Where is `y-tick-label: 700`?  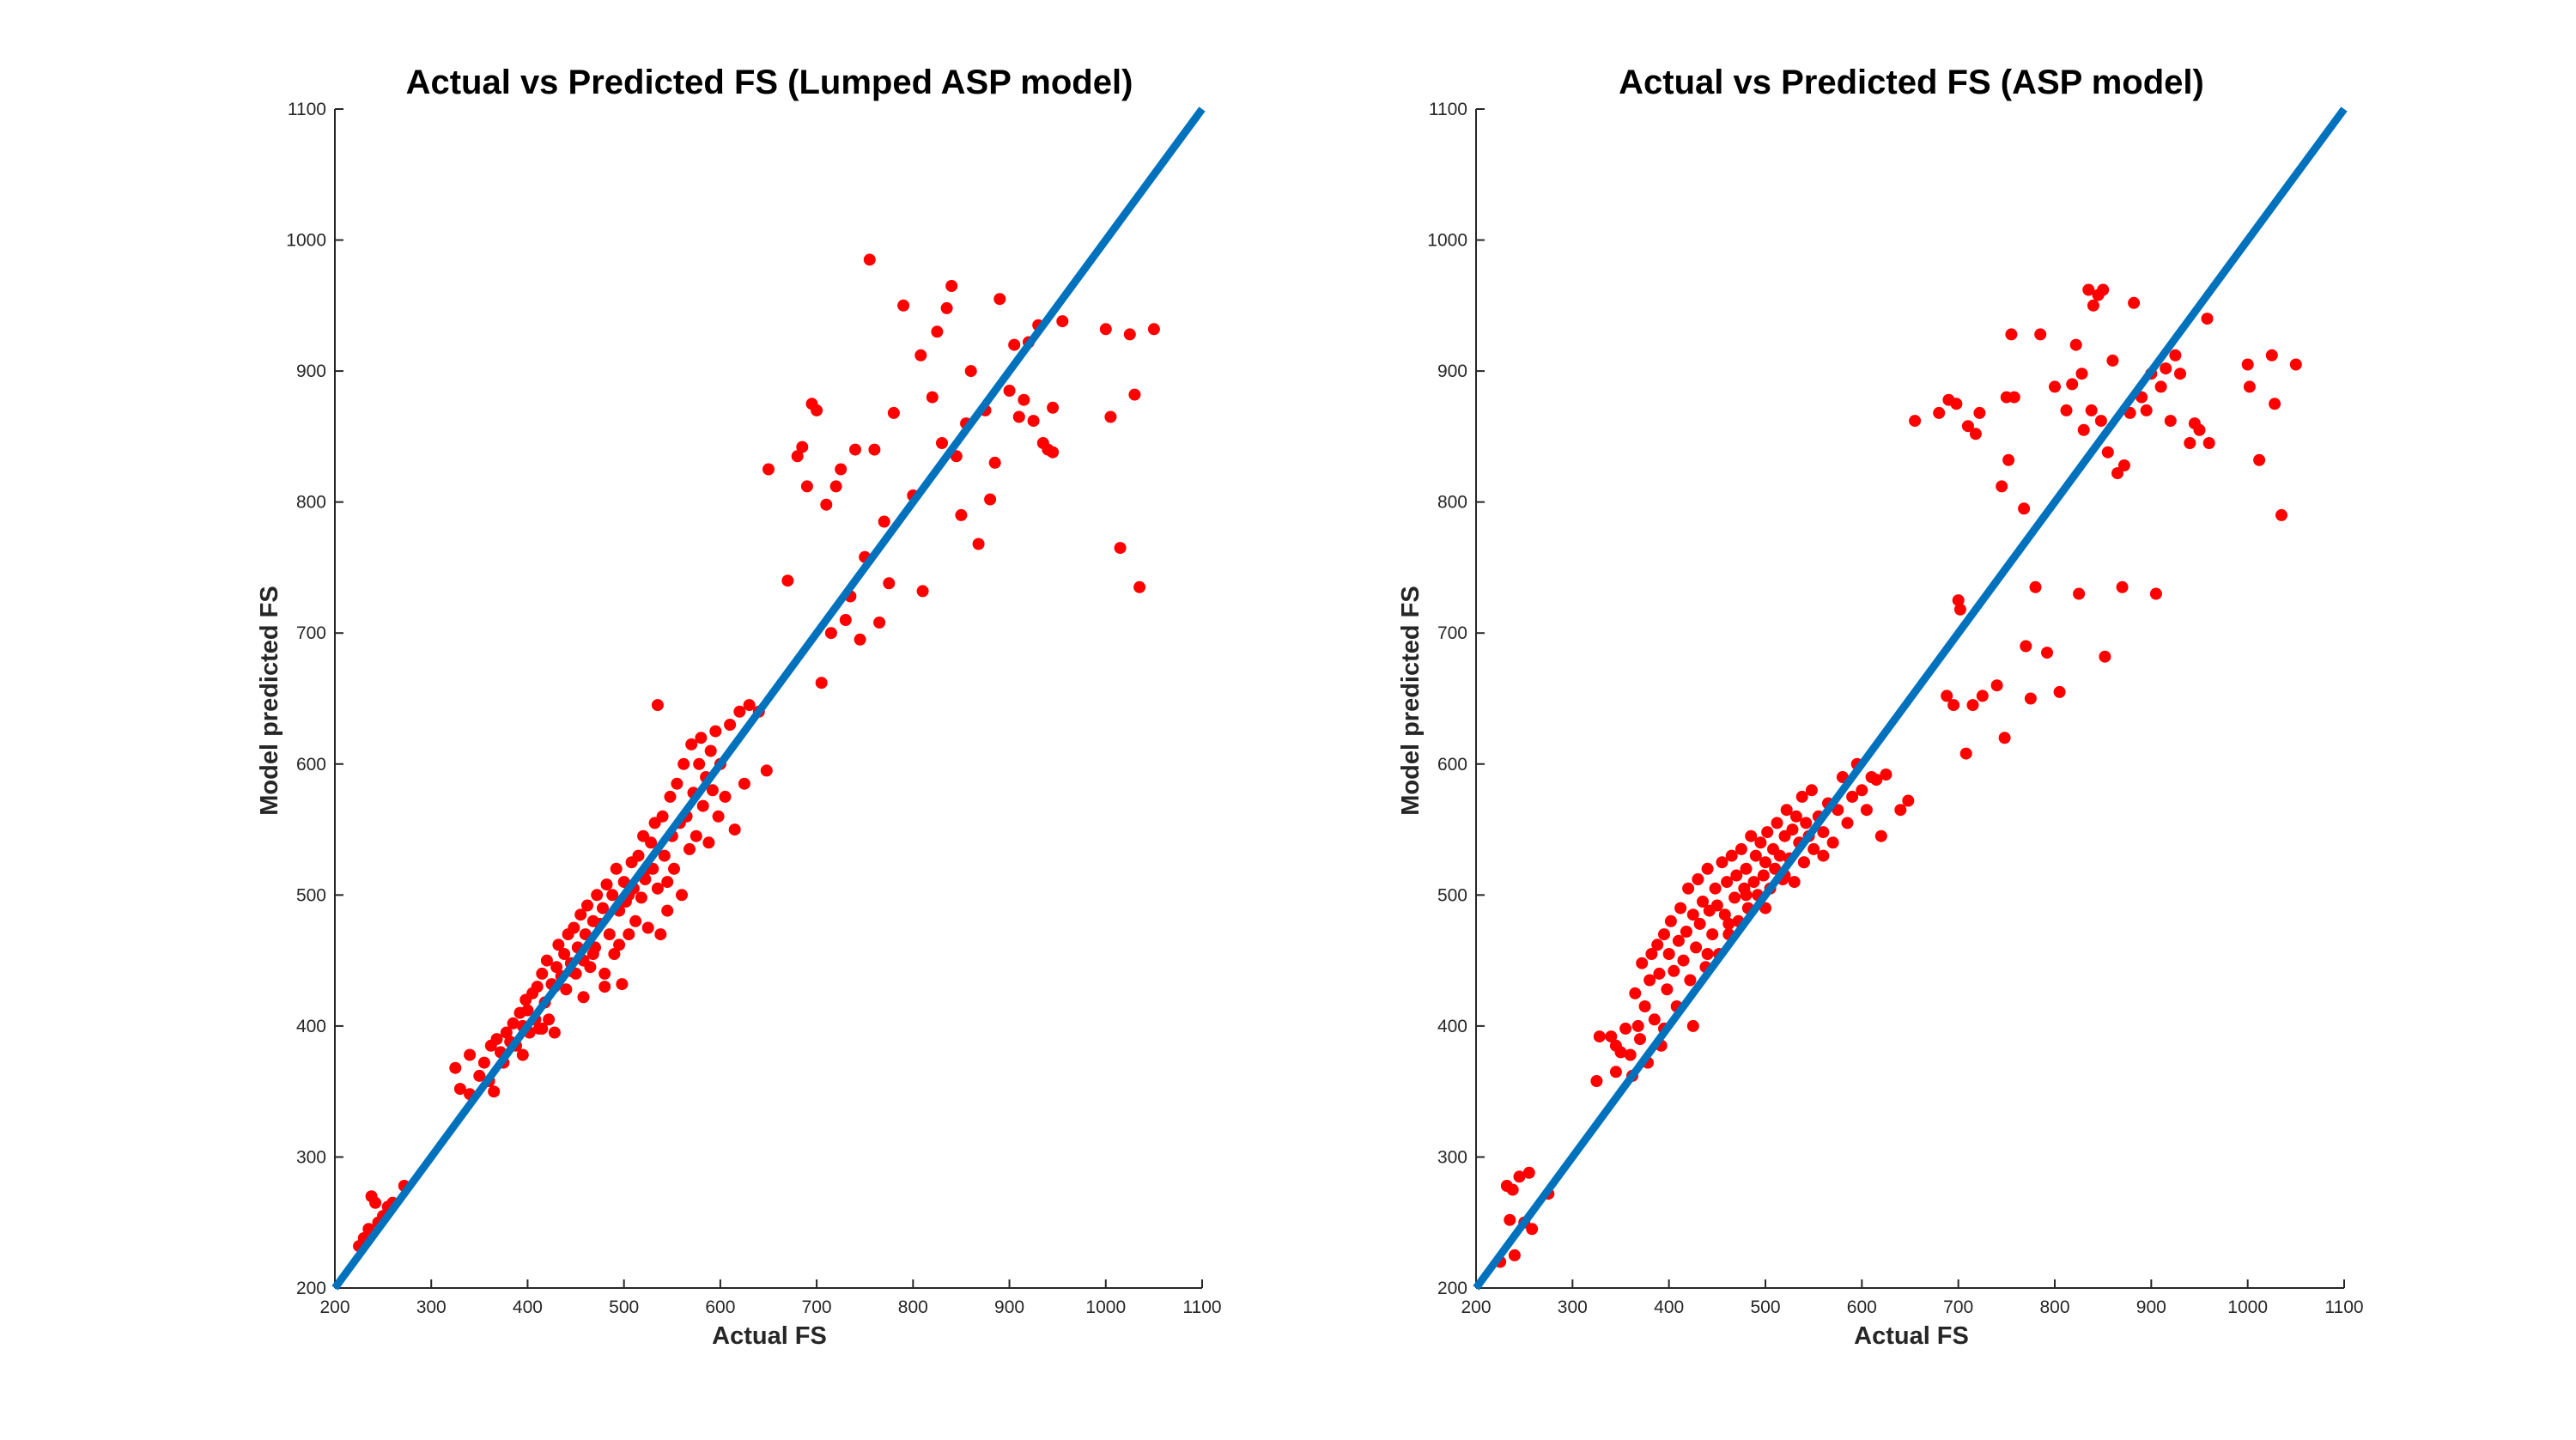
y-tick-label: 700 is located at coordinates (311, 633).